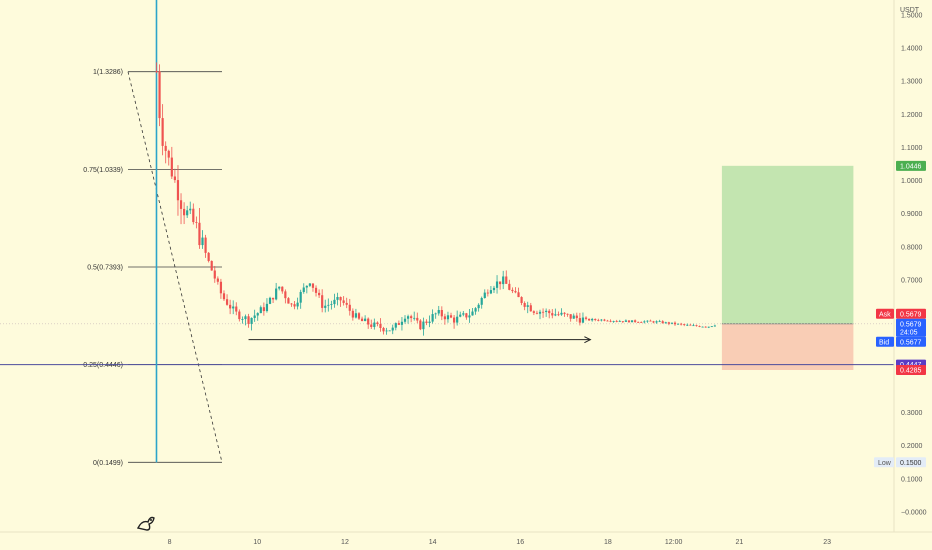  Describe the element at coordinates (827, 542) in the screenshot. I see `time-tick-label: 23` at that location.